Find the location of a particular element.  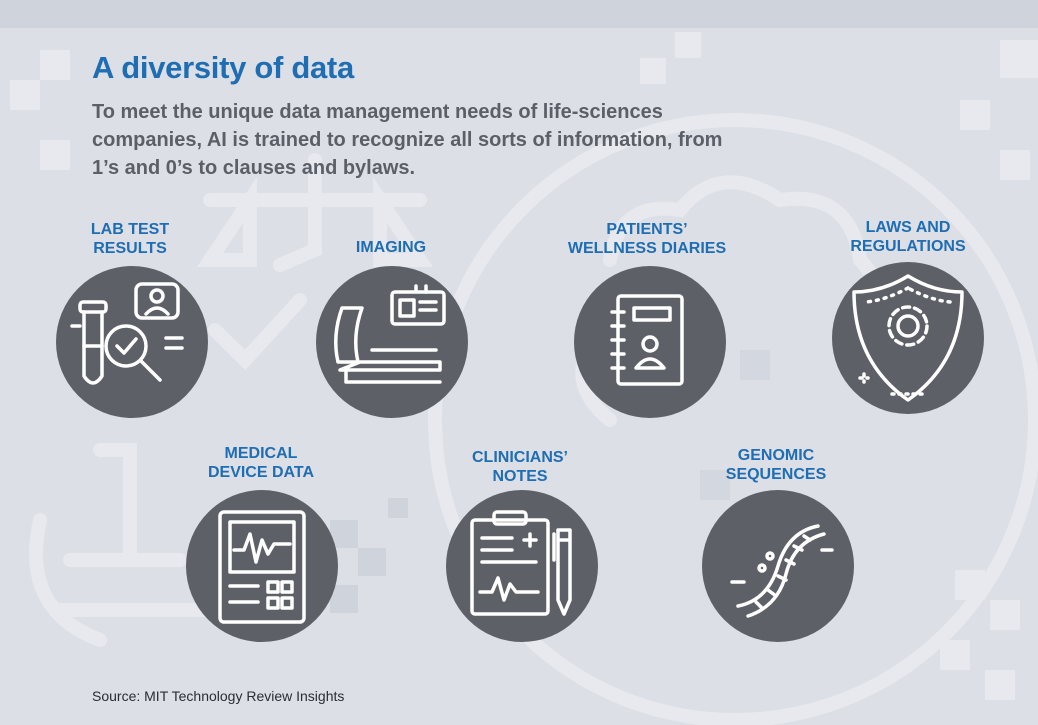

label-medical-device-data: MEDICAL DEVICE DATA is located at coordinates (261, 463).